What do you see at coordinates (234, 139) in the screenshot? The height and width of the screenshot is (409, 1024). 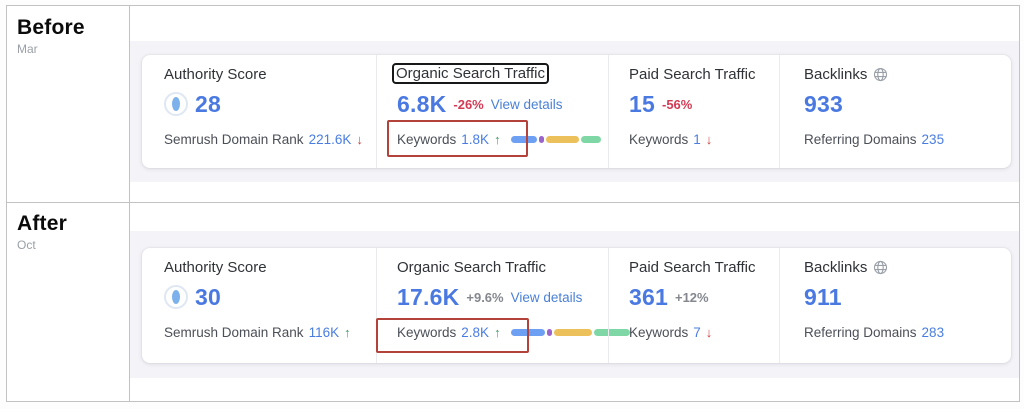 I see `domain-rank-label-before: Semrush Domain Rank` at bounding box center [234, 139].